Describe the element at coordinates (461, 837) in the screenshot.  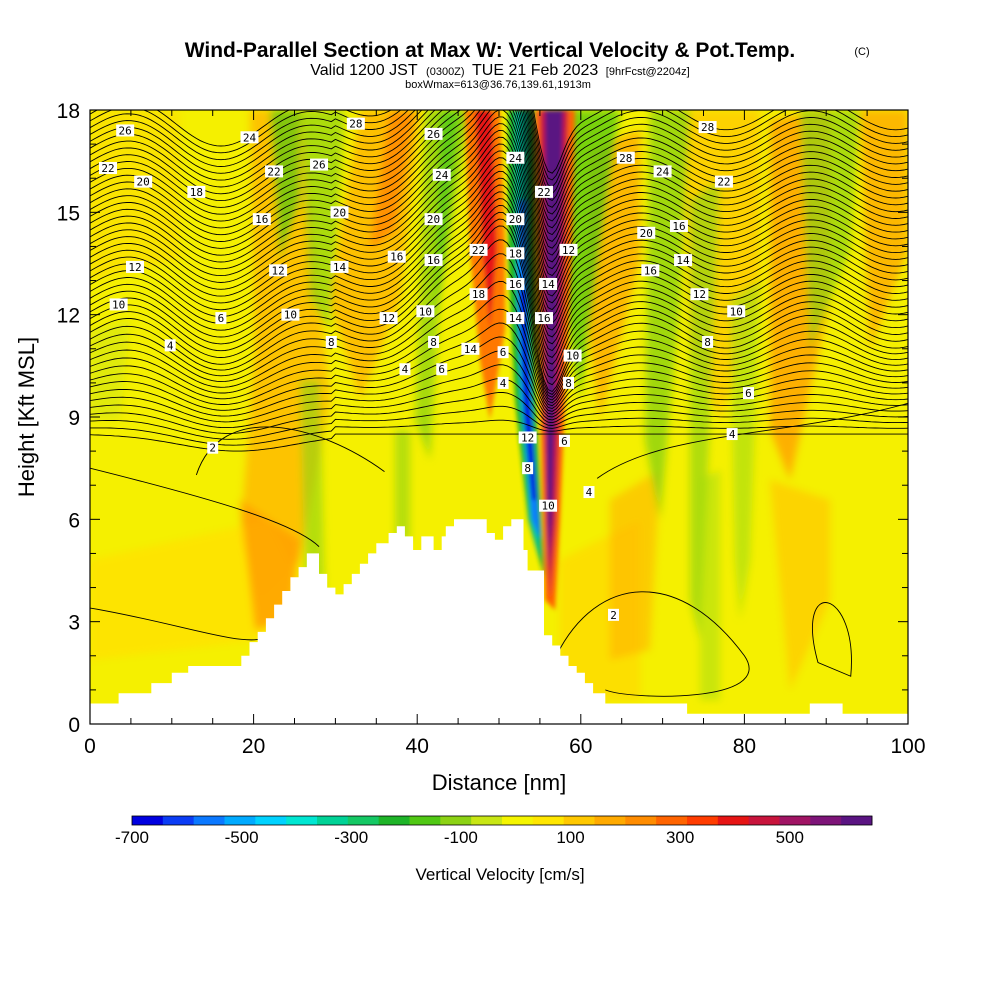
I see `colorbar-tick-label: -100` at that location.